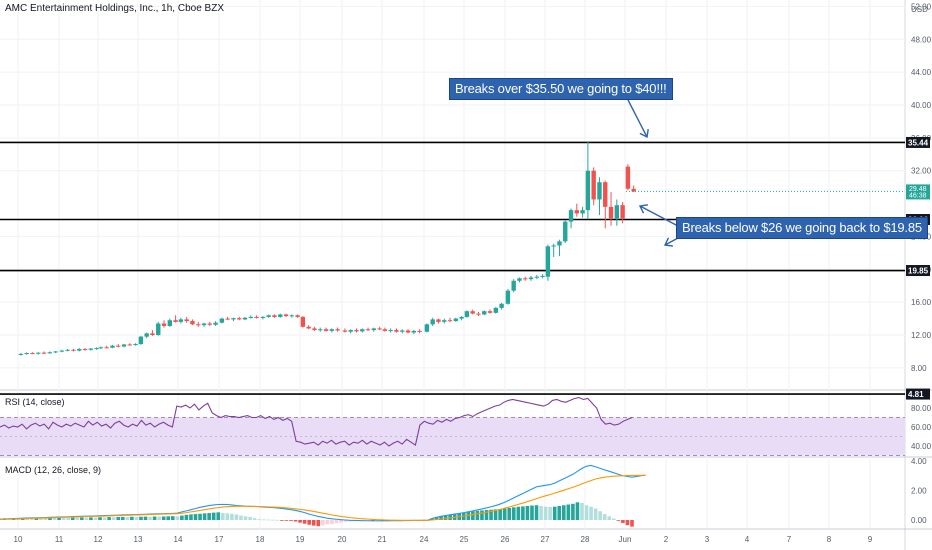 The width and height of the screenshot is (932, 550). Describe the element at coordinates (916, 394) in the screenshot. I see `level-price-label: 4.81` at that location.